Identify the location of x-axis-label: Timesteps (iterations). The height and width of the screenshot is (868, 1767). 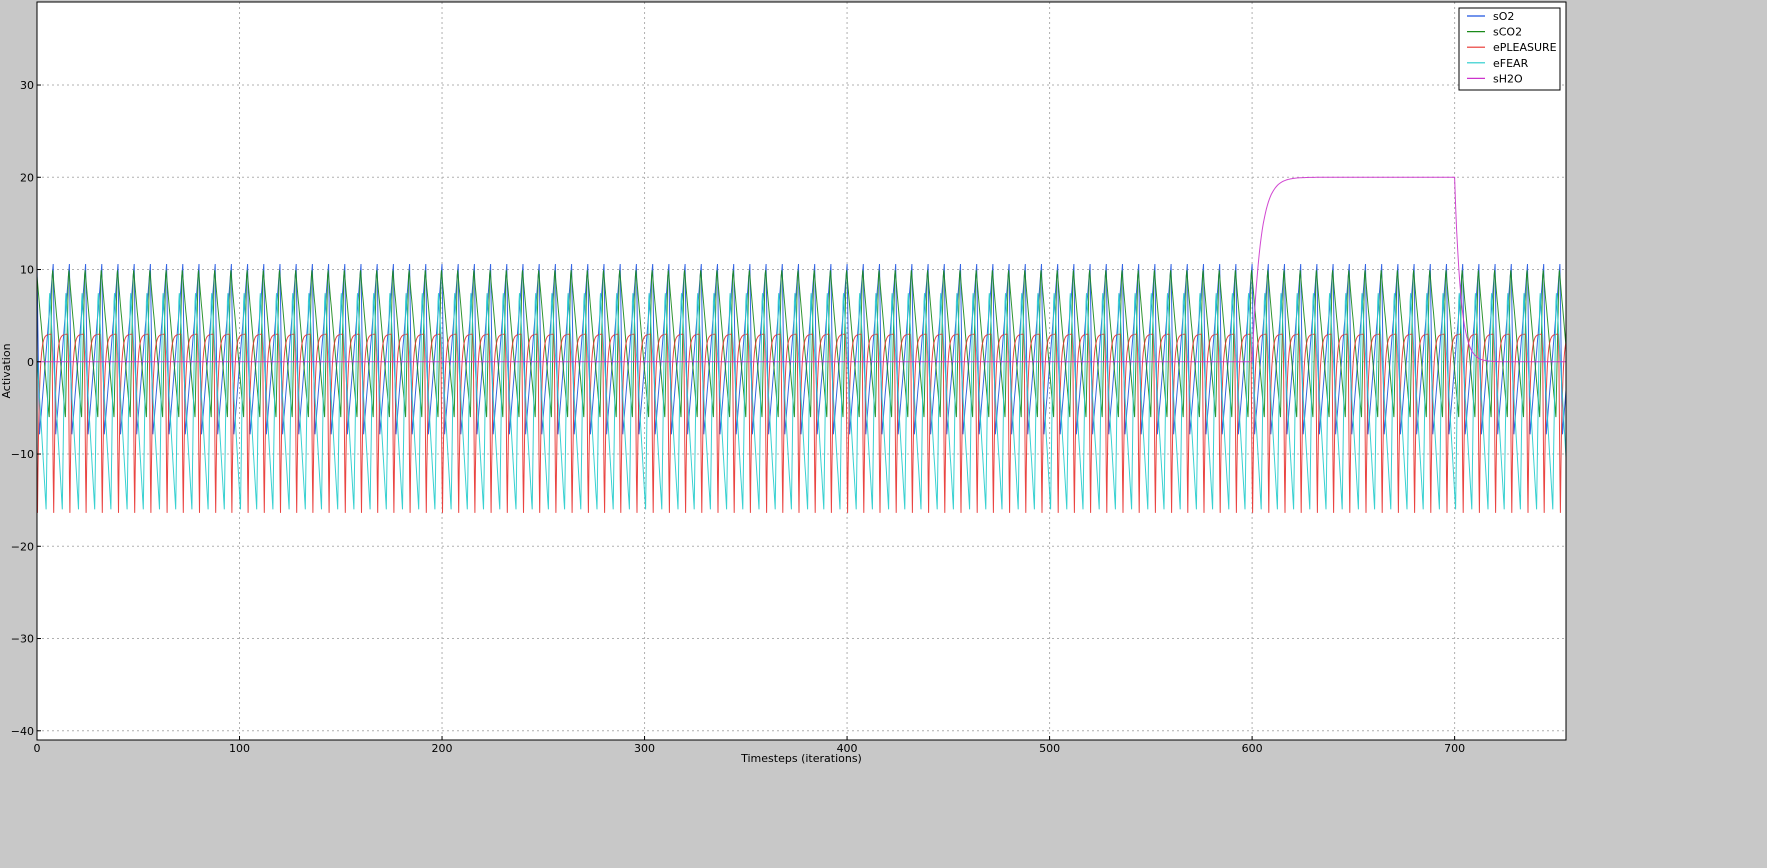
(801, 758).